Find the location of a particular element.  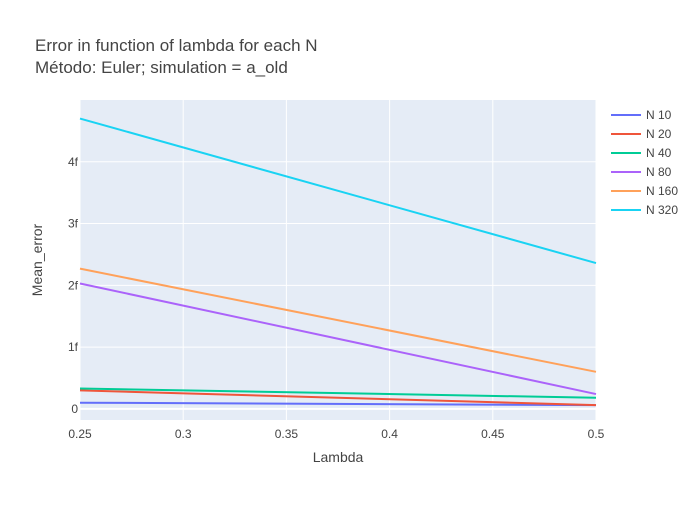

legend: N 10 N 20 N 40 N 80 N 160 N 320 is located at coordinates (644, 162).